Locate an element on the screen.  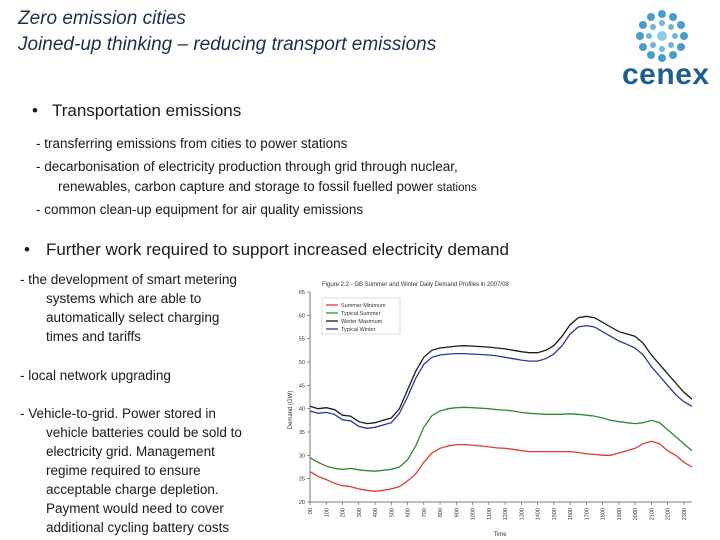
chart-legend is located at coordinates (361, 316).